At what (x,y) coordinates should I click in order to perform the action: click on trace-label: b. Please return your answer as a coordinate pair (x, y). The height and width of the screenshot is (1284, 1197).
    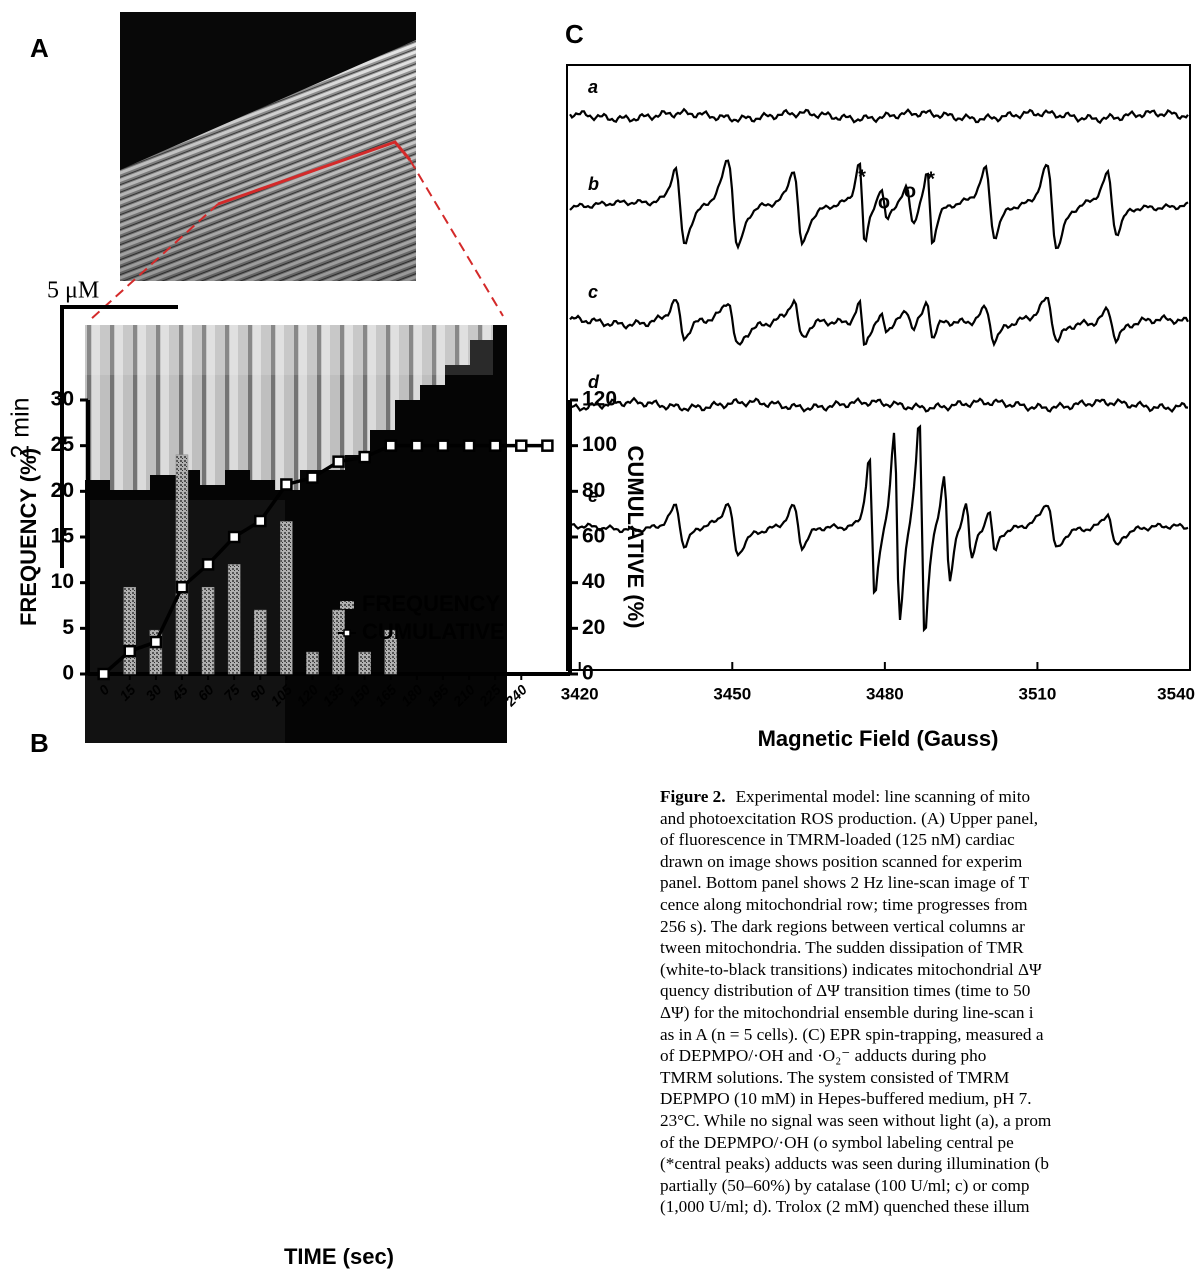
    Looking at the image, I should click on (593, 184).